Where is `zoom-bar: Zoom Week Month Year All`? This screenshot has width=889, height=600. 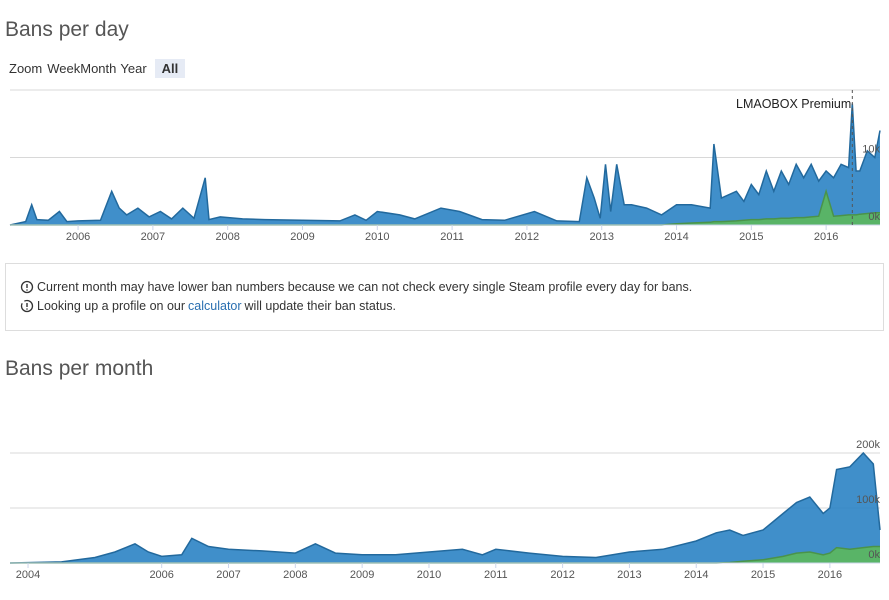 zoom-bar: Zoom Week Month Year All is located at coordinates (97, 68).